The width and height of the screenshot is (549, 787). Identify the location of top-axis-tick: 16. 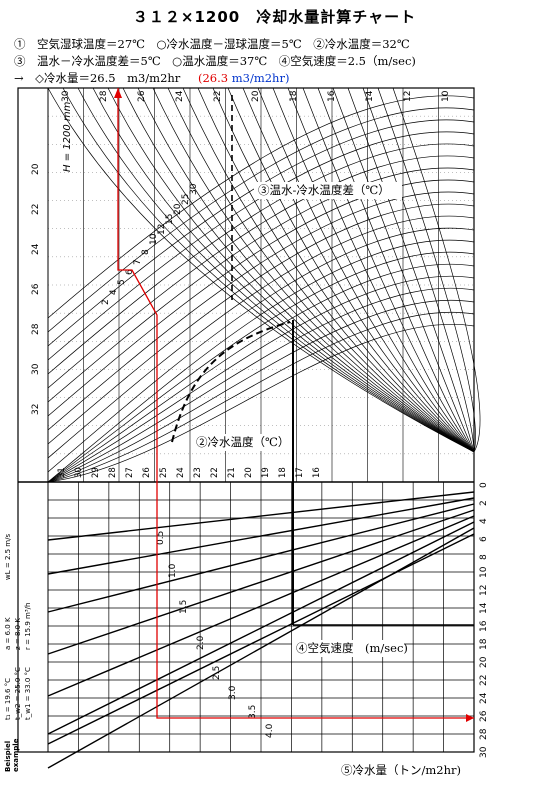
(332, 96).